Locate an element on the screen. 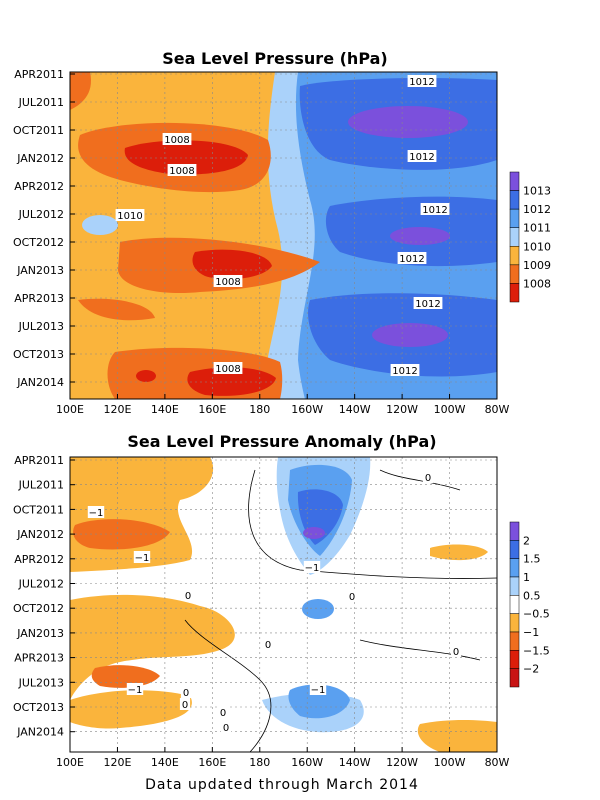 The height and width of the screenshot is (800, 600). slp-region-1013a is located at coordinates (408, 122).